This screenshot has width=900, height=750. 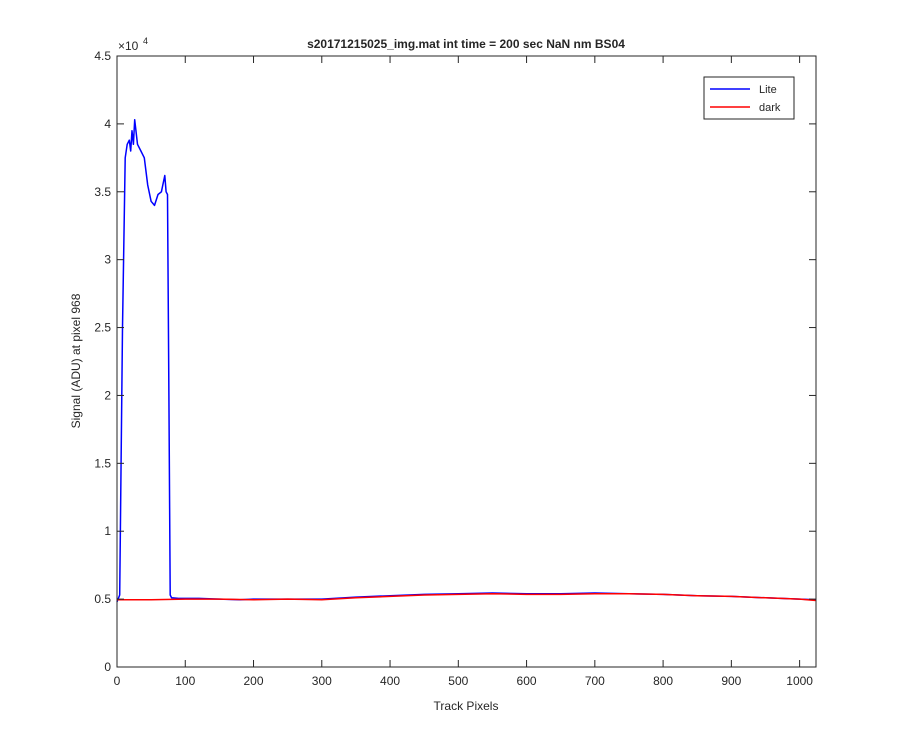 I want to click on x-tick-label: 500, so click(x=458, y=681).